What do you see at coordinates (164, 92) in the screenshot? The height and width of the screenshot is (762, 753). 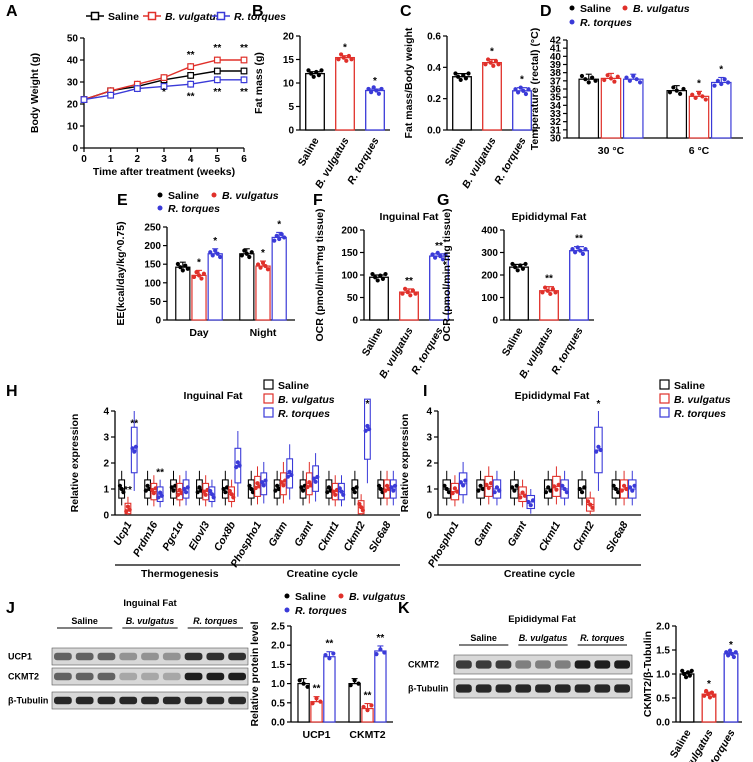 I see `significance-A: *` at bounding box center [164, 92].